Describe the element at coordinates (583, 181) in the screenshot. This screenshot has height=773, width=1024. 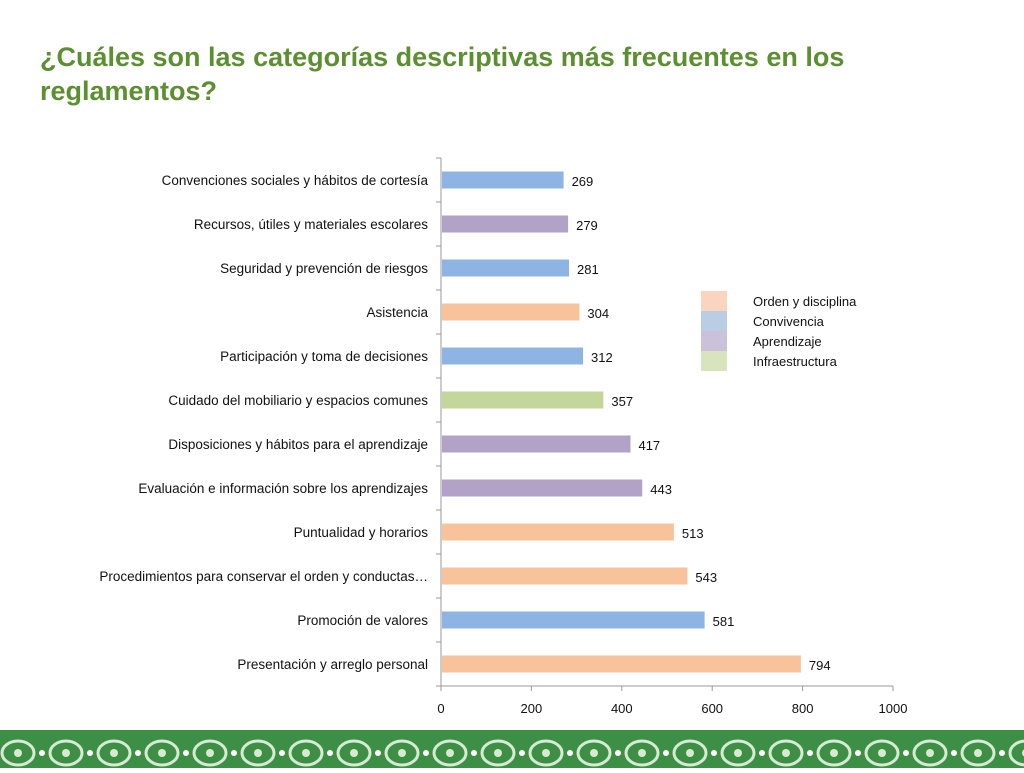
I see `data-label: 269` at that location.